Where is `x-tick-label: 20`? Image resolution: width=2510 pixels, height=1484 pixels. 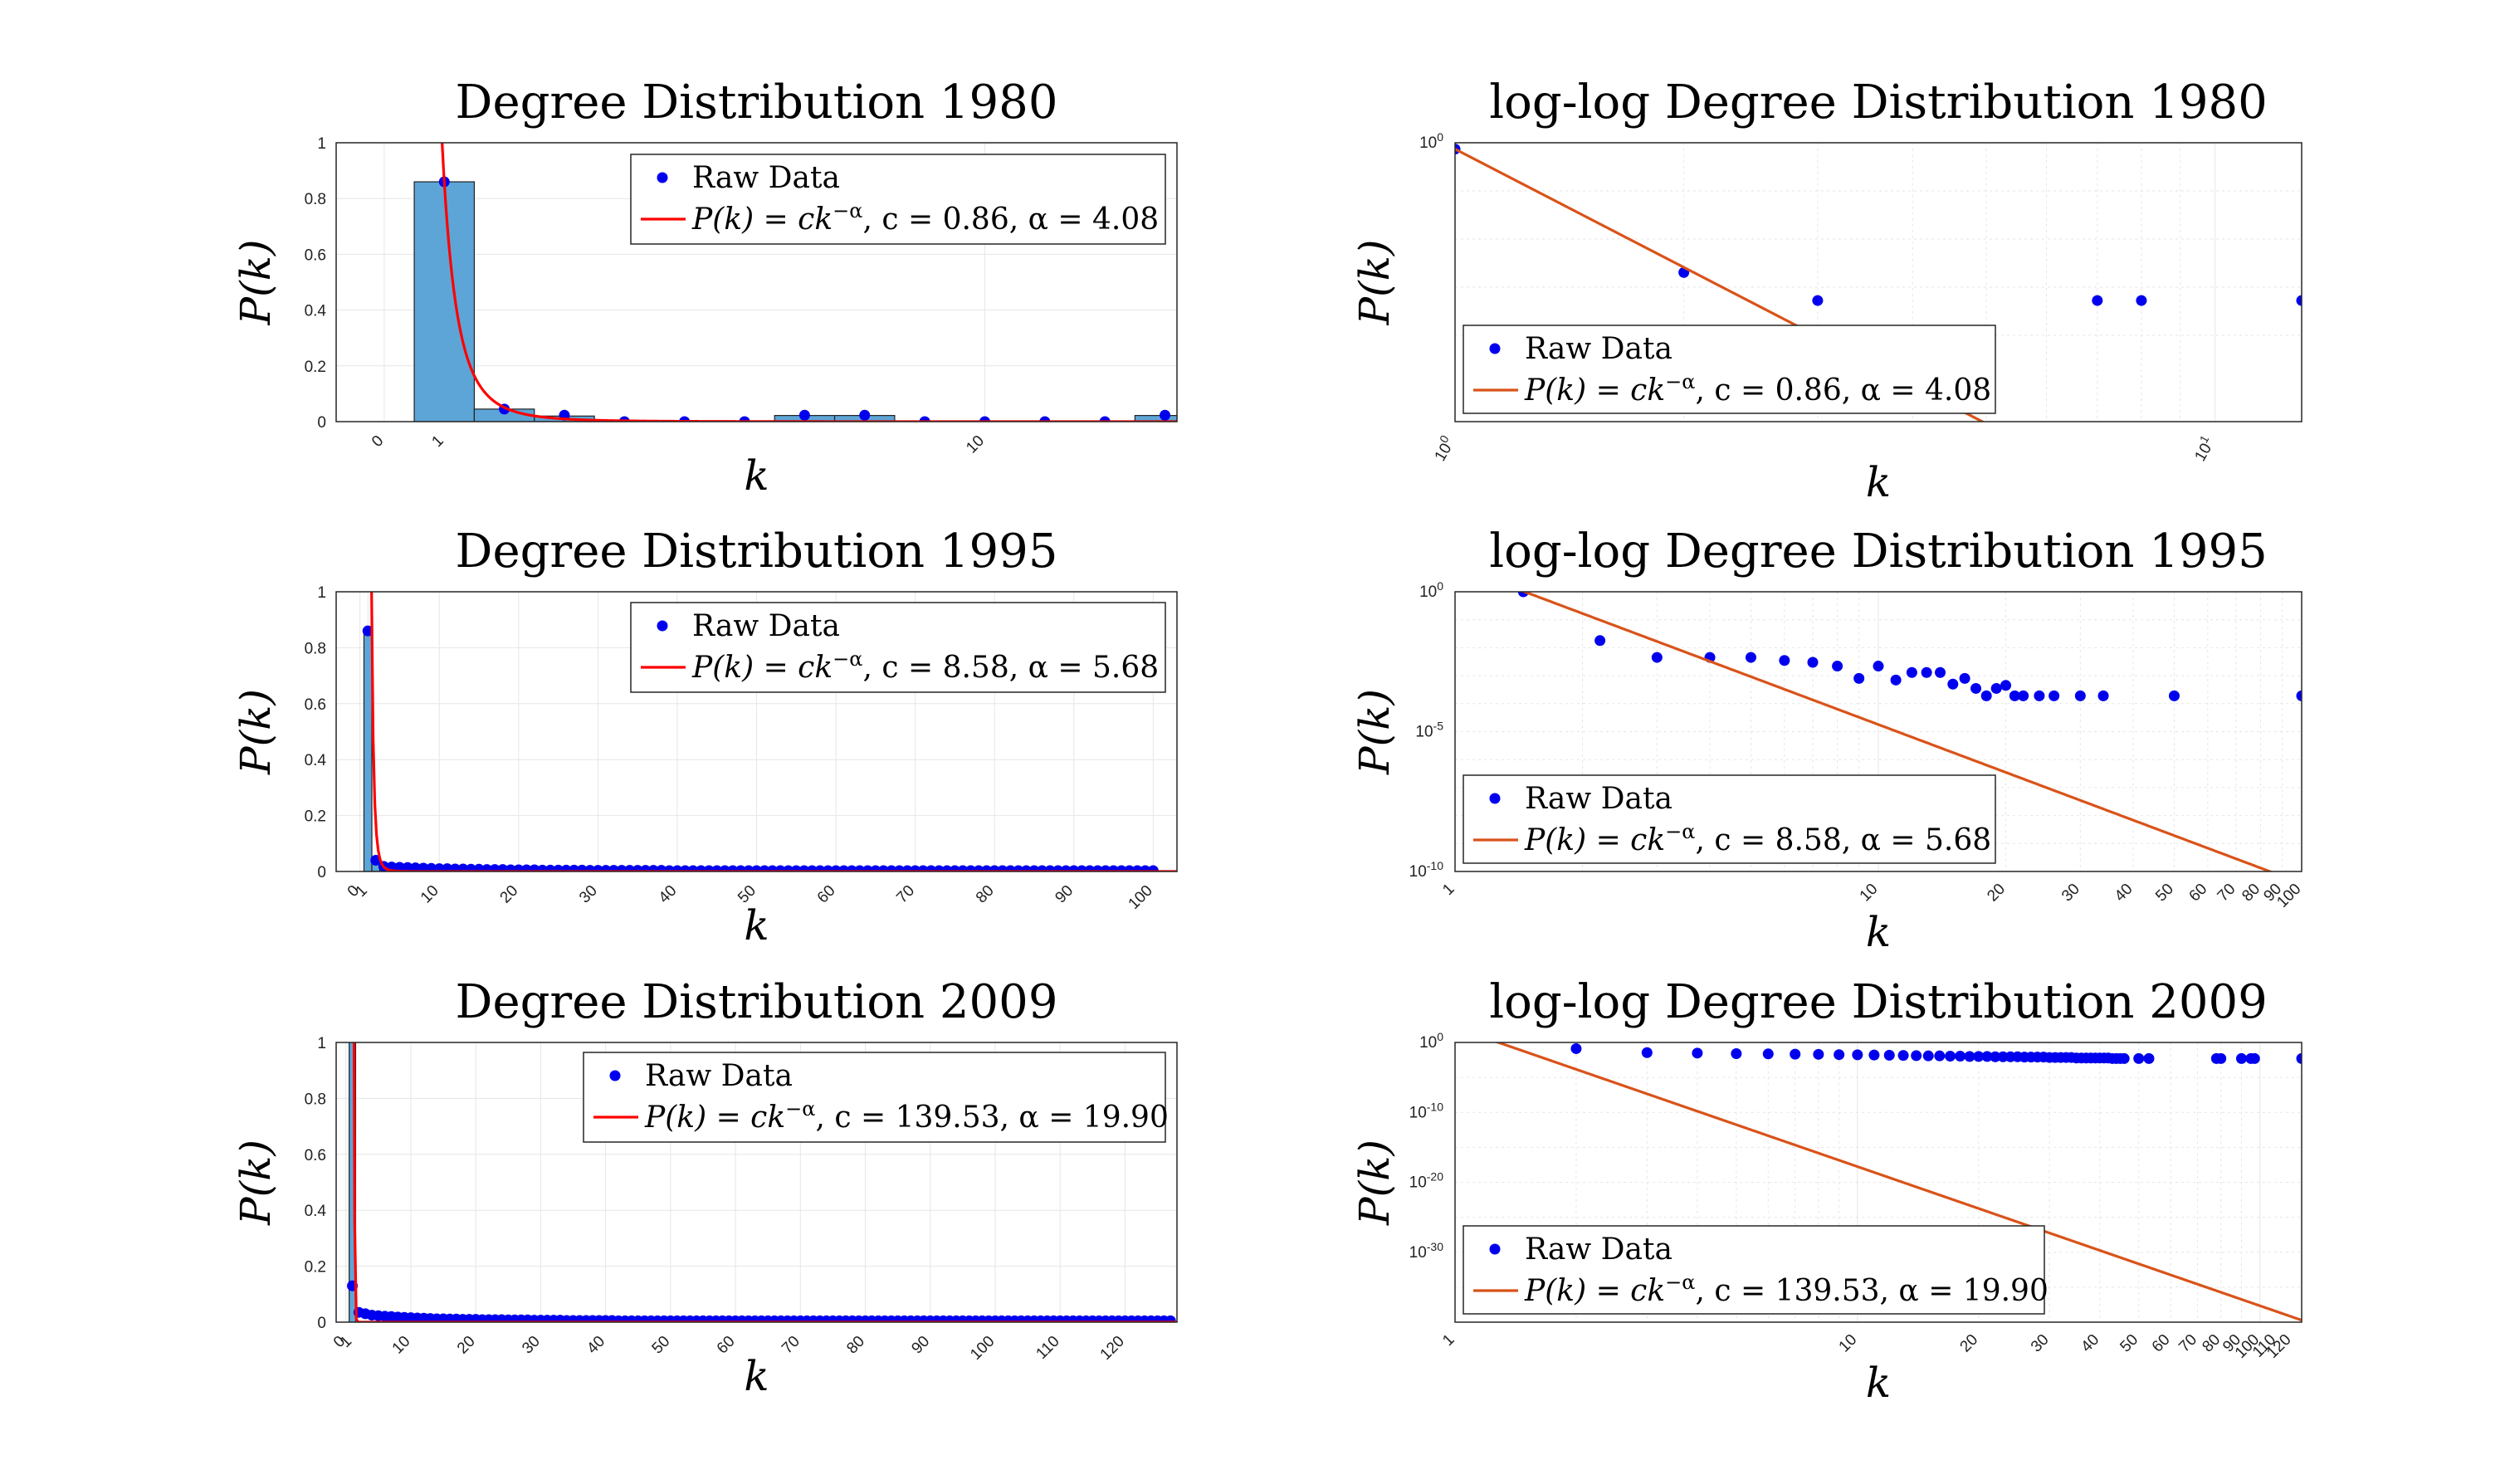 x-tick-label: 20 is located at coordinates (1970, 1343).